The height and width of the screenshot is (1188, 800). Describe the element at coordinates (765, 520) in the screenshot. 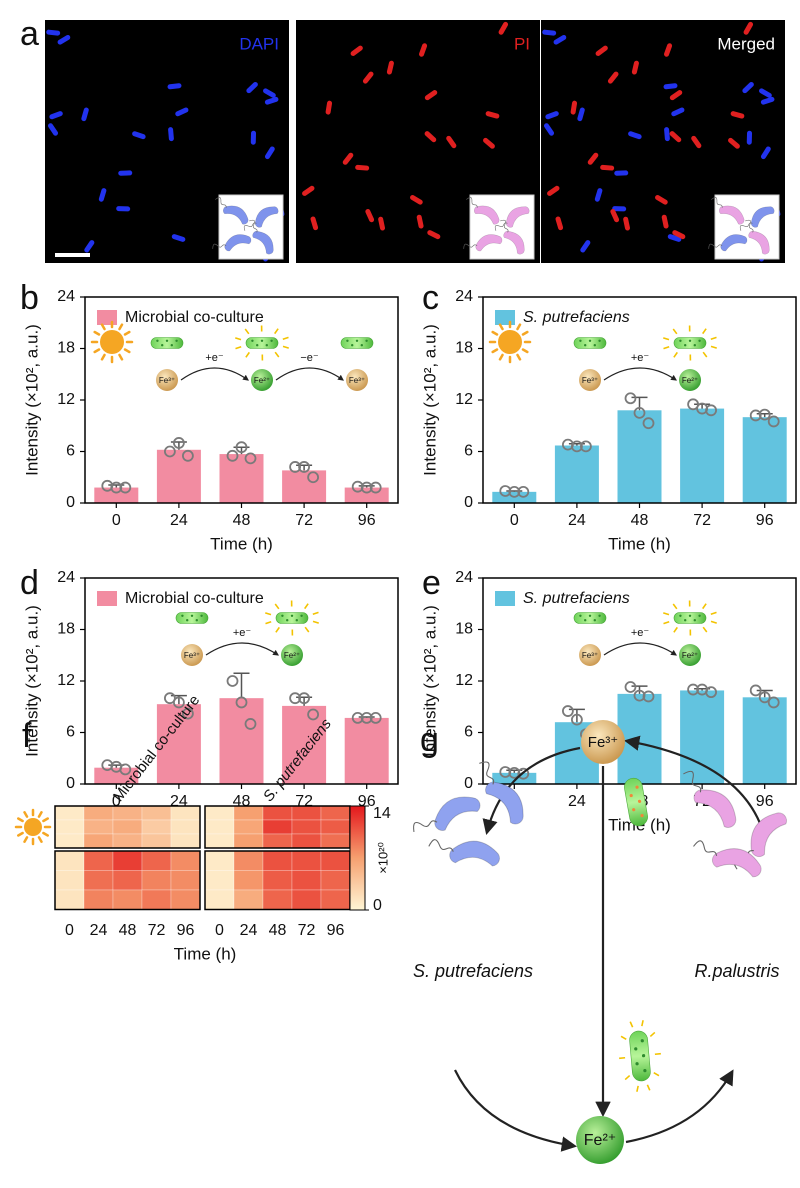

I see `x-tick-label: 96` at that location.